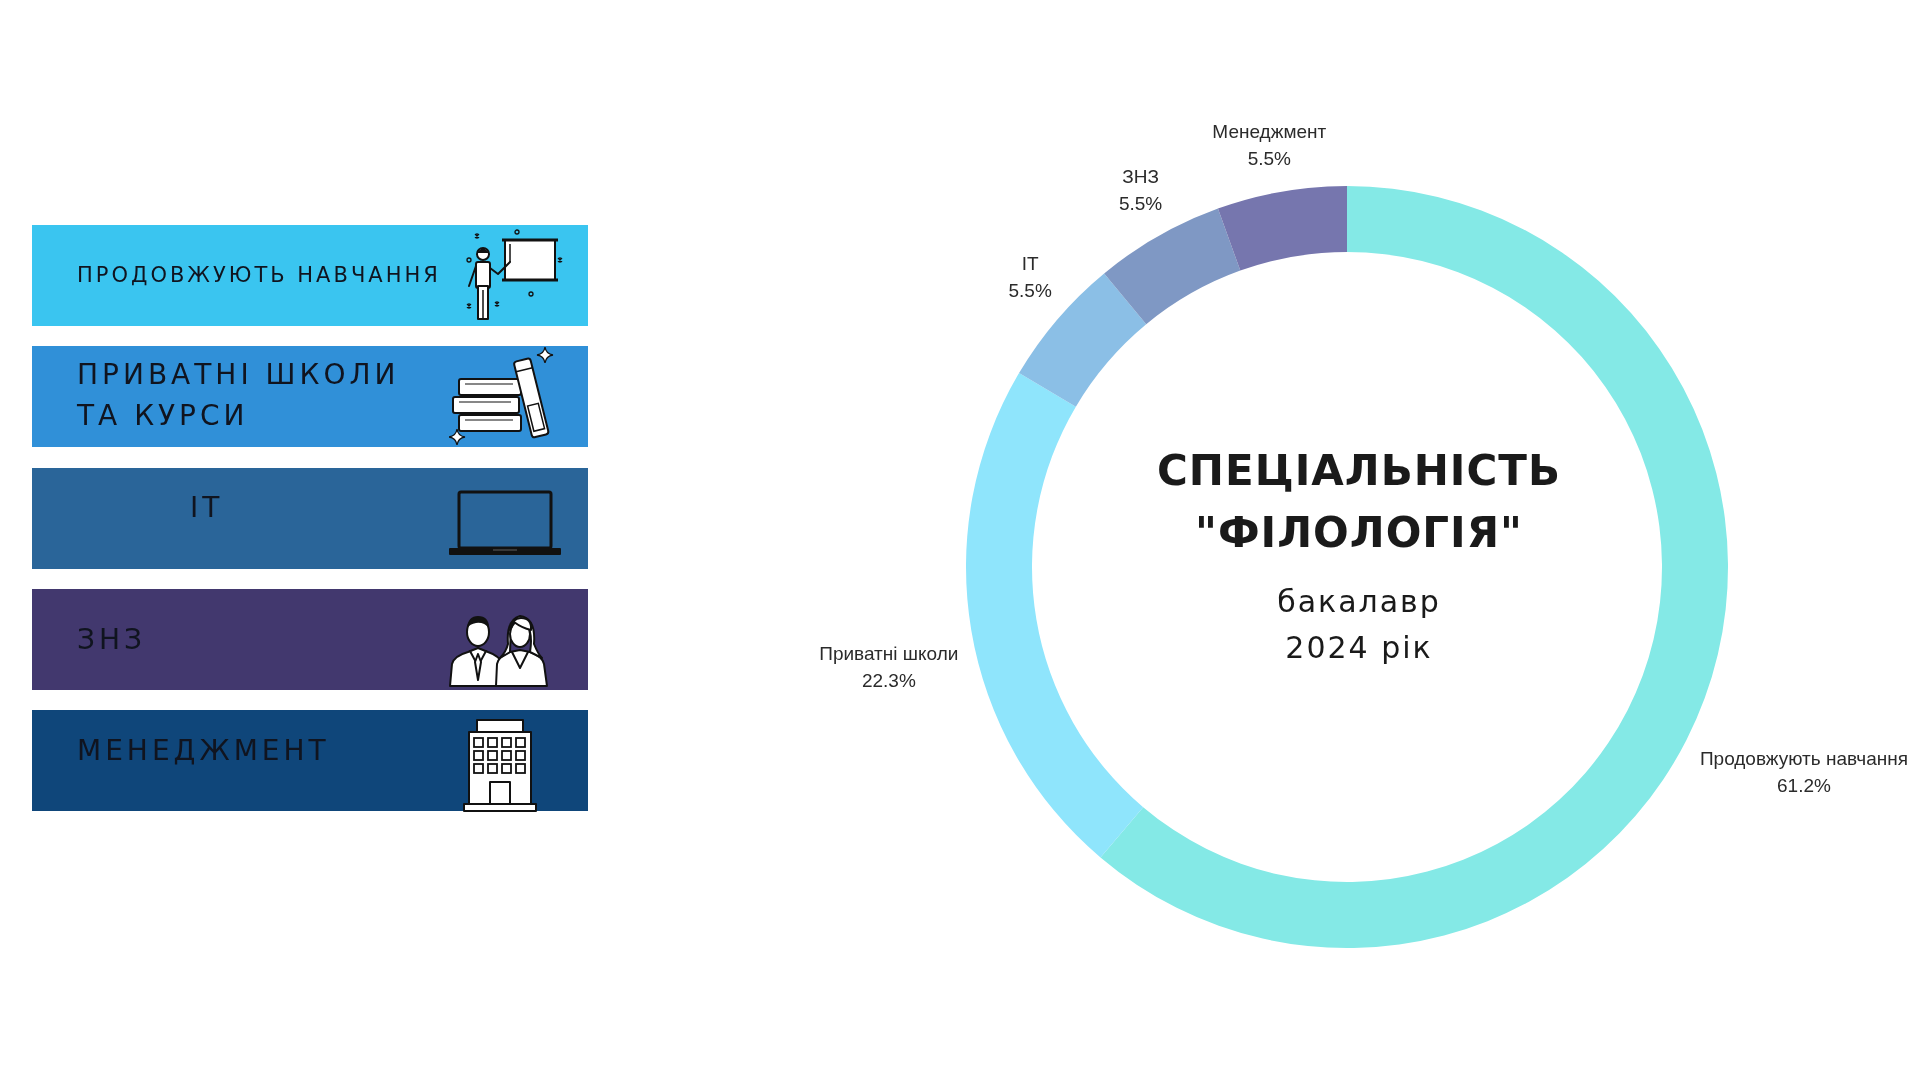 The image size is (1920, 1080). Describe the element at coordinates (889, 653) in the screenshot. I see `slice-label: Приватні школи` at that location.